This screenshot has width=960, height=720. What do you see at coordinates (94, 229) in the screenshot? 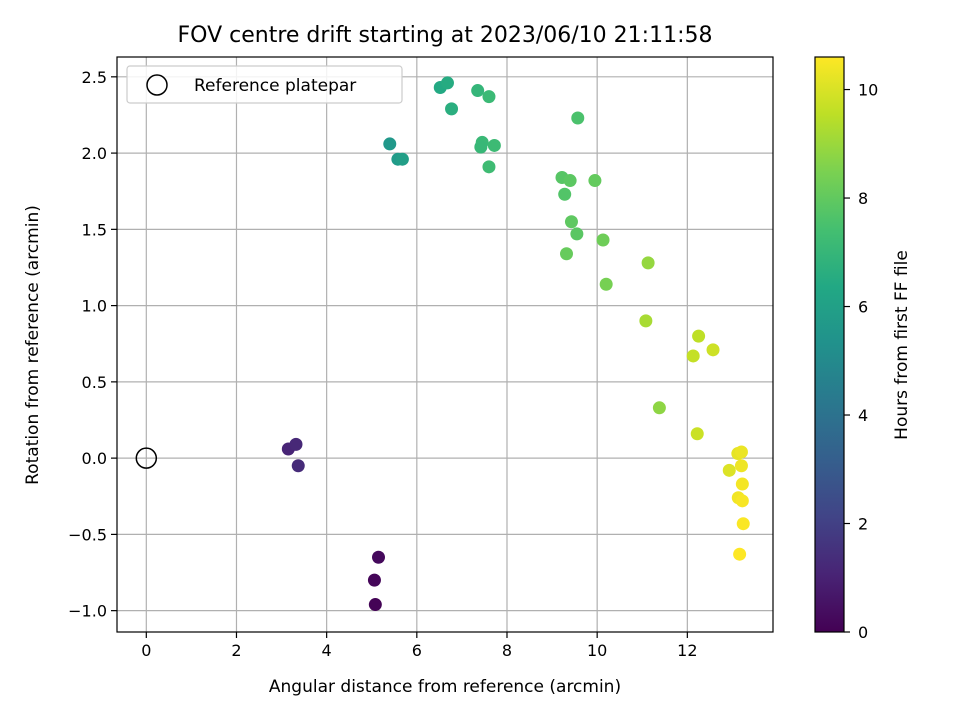
I see `y-tick-label: 1.5` at bounding box center [94, 229].